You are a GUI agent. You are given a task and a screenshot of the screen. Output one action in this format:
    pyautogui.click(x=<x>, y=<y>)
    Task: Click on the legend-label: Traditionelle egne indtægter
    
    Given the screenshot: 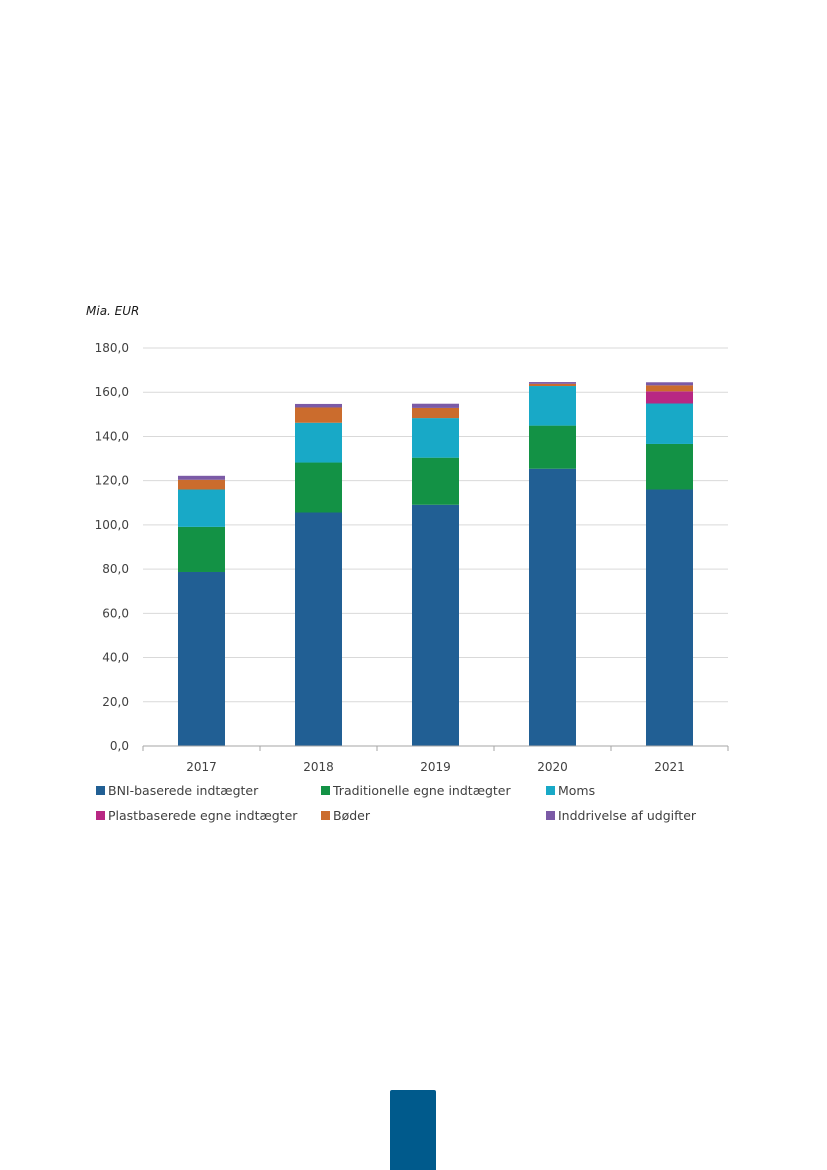 What is the action you would take?
    pyautogui.click(x=421, y=790)
    